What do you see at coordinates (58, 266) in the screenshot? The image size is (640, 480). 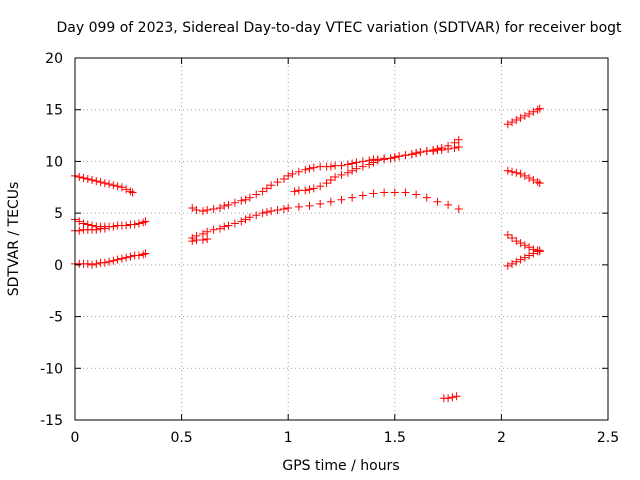 I see `y-tick-label: 0` at bounding box center [58, 266].